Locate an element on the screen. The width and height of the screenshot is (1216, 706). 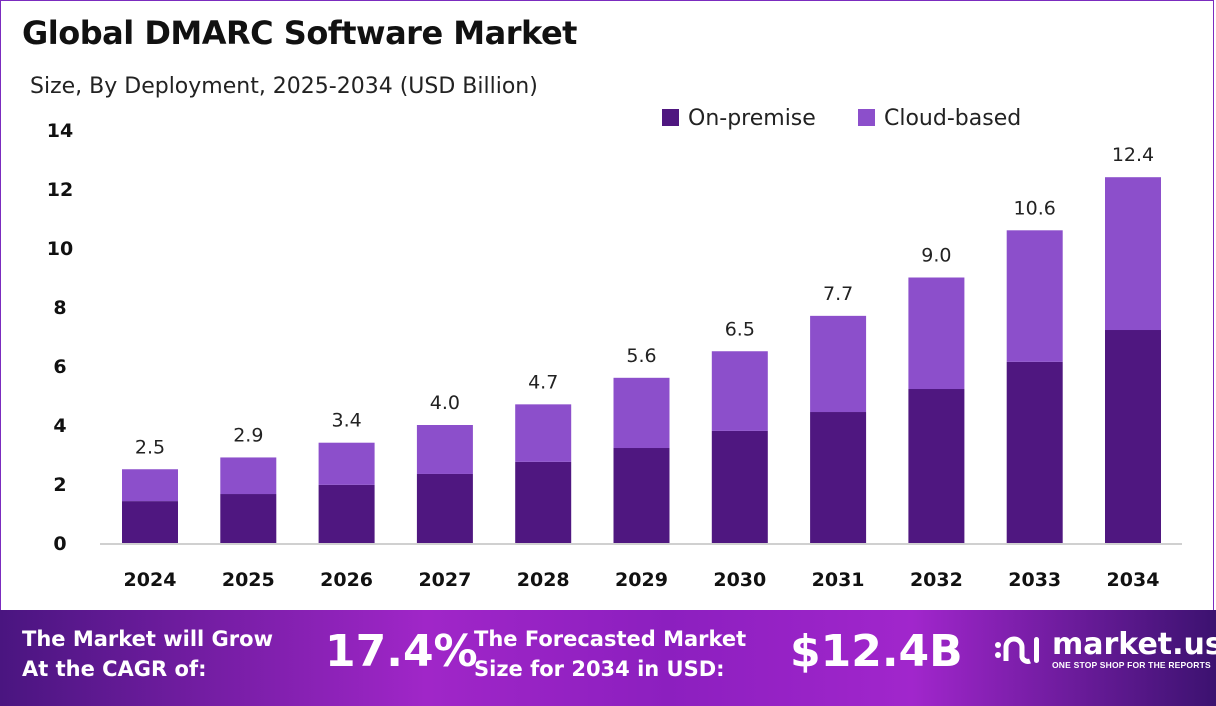
data-label-2028: 4.7 is located at coordinates (543, 382).